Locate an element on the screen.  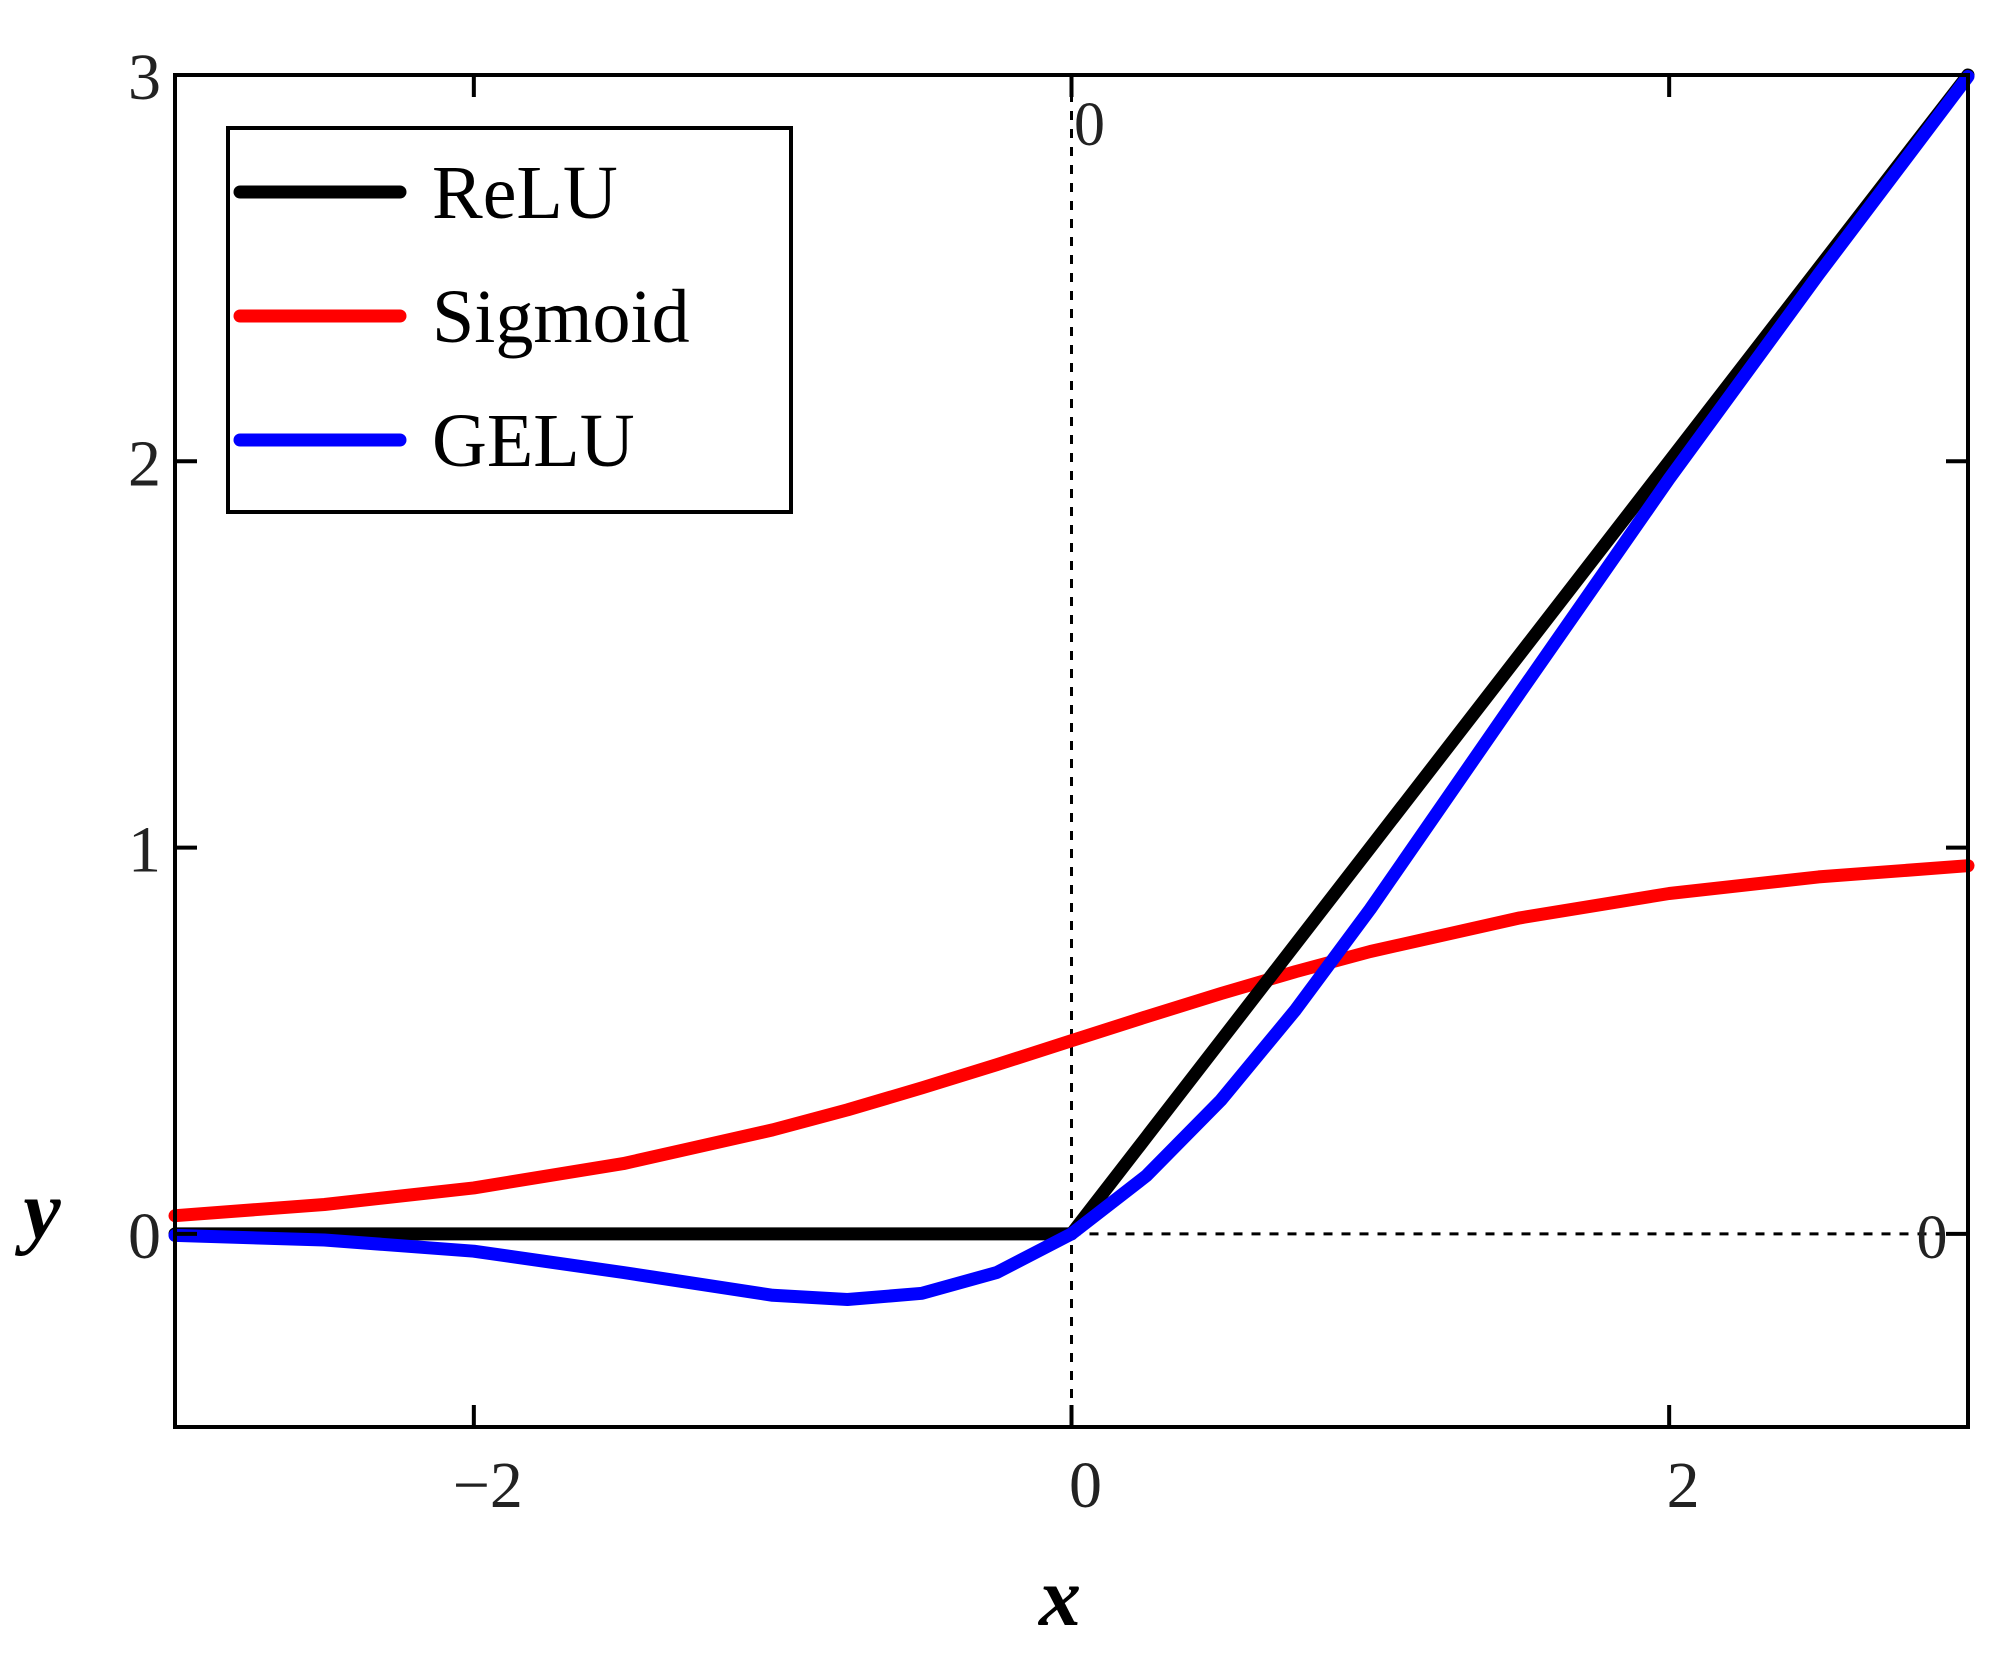
x-tick-label: 2 is located at coordinates (1683, 1485).